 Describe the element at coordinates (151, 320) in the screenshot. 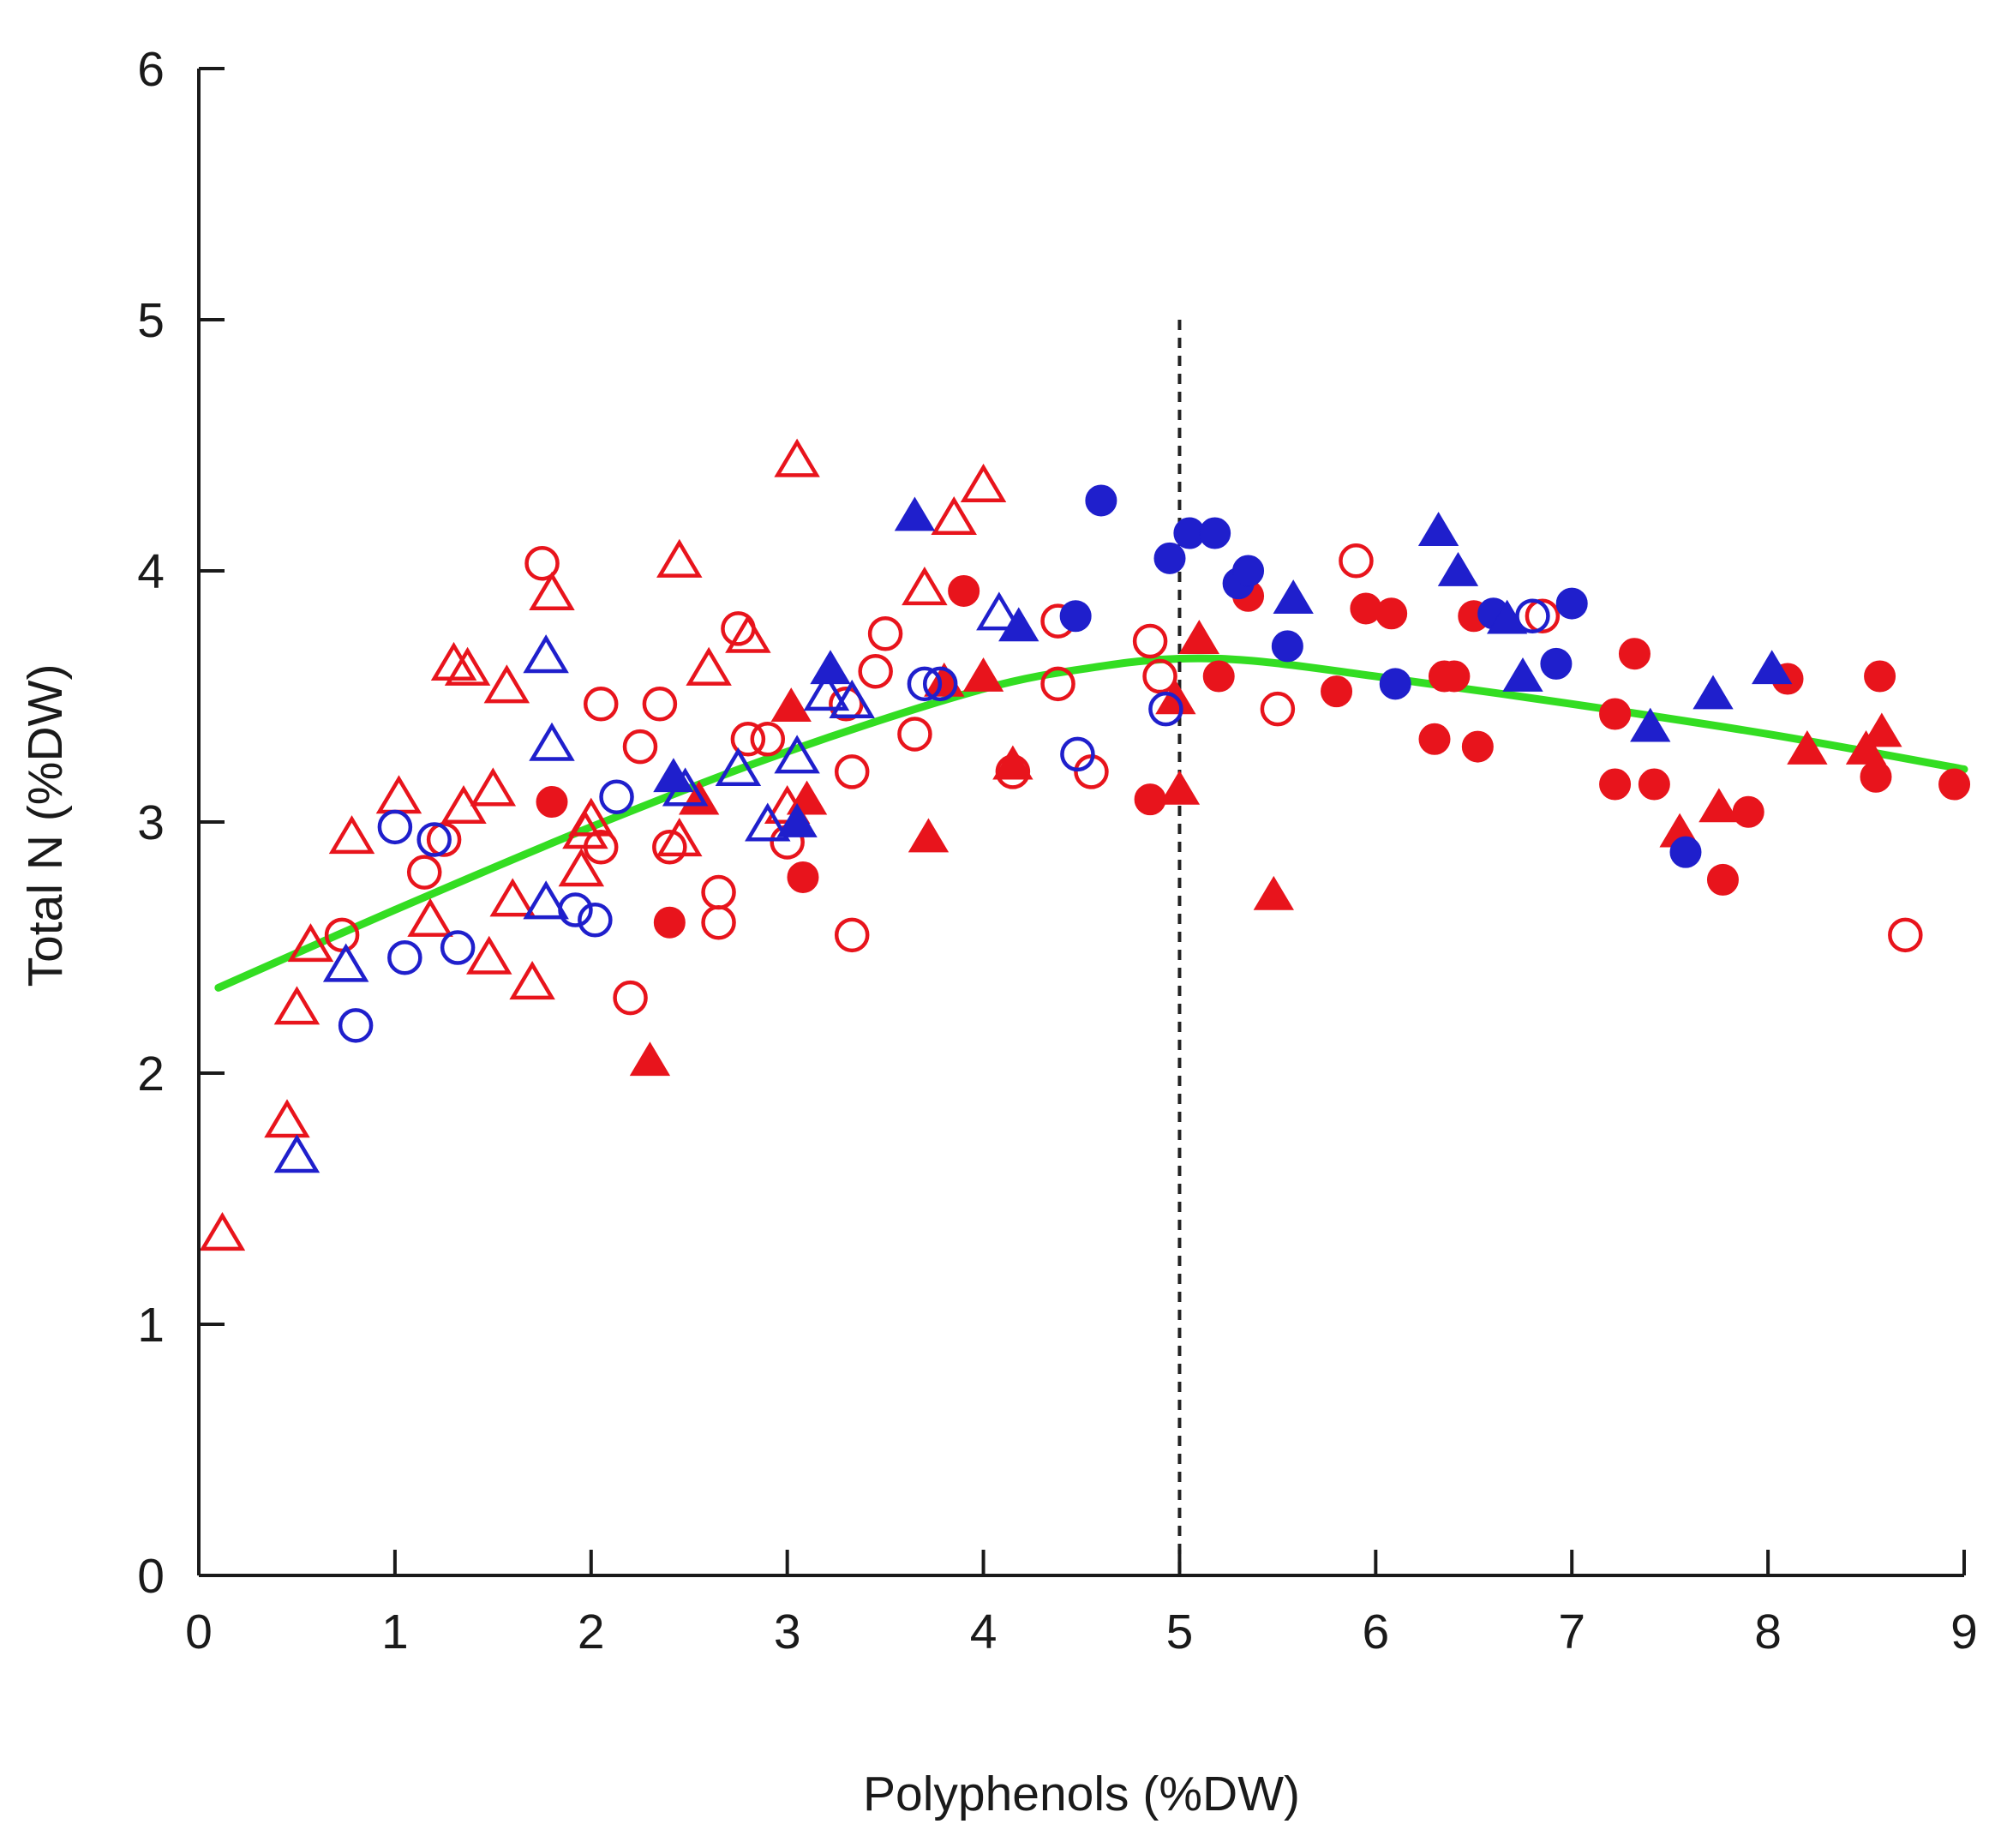

I see `y-tick-label: 5` at that location.